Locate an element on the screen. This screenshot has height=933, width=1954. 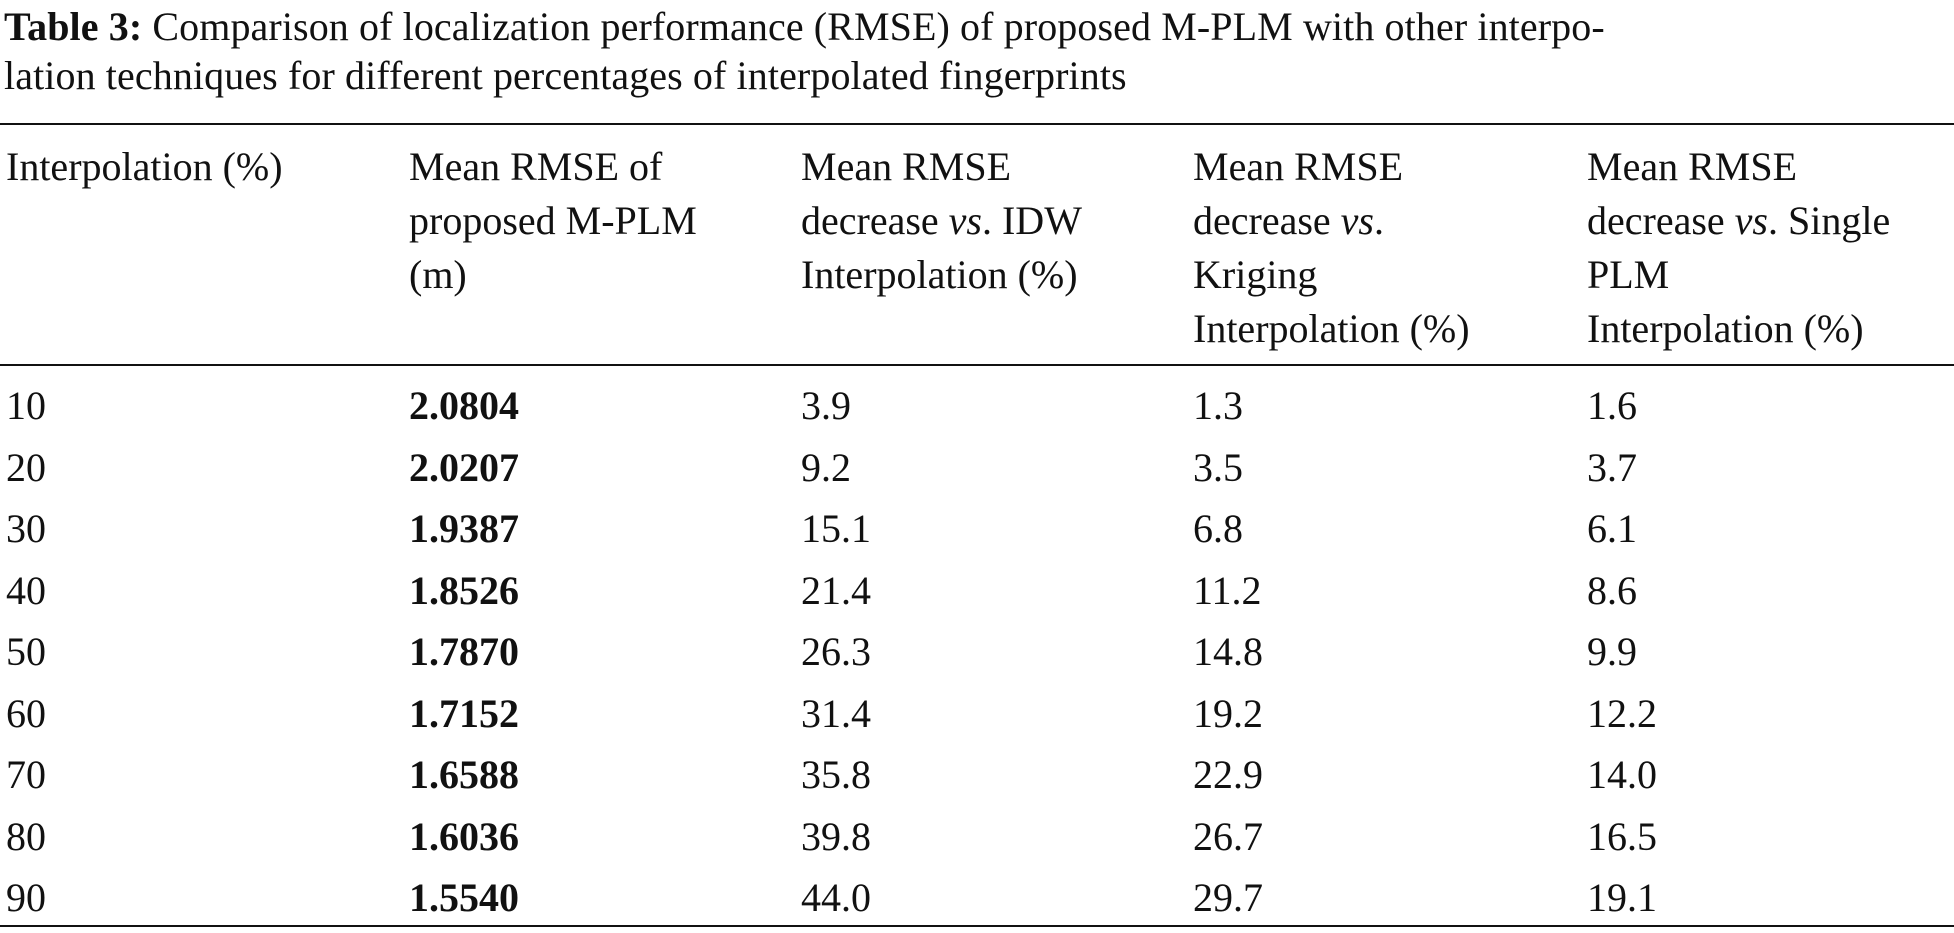
caption-label: Table 3: is located at coordinates (73, 26).